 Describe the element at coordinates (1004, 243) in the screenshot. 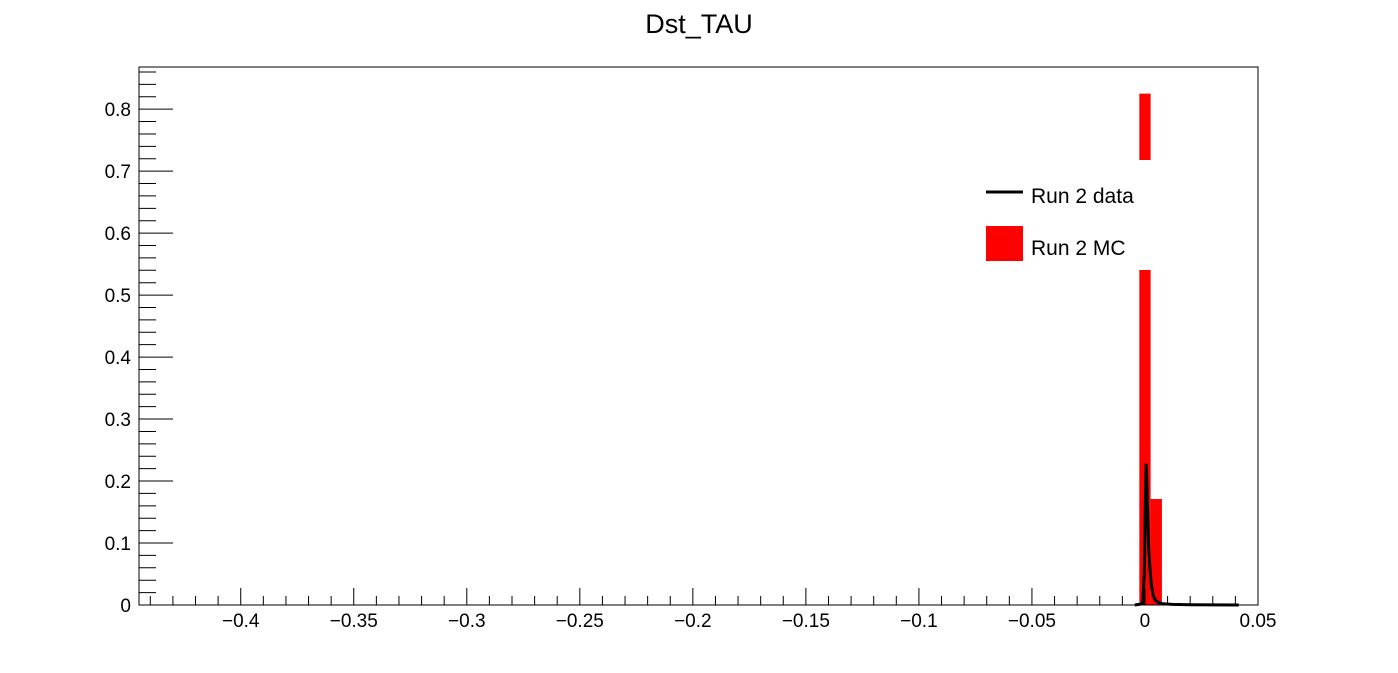

I see `legend-mc-swatch` at that location.